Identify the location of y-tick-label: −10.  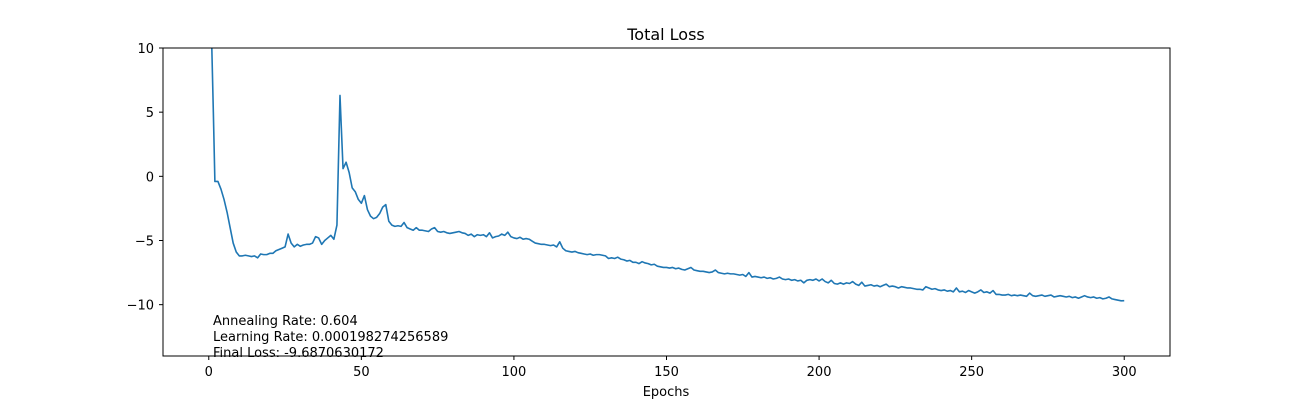
(140, 306).